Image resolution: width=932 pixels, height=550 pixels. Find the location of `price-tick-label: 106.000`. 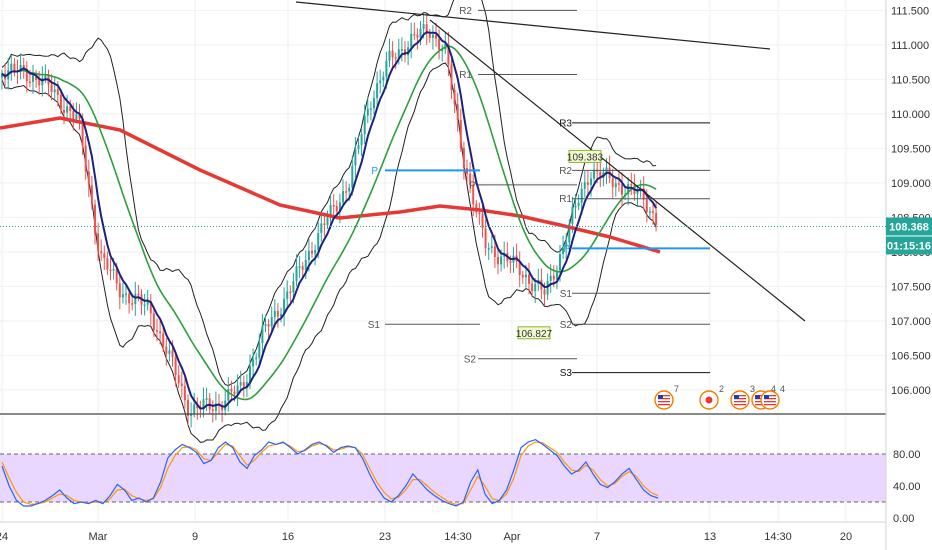

price-tick-label: 106.000 is located at coordinates (911, 391).